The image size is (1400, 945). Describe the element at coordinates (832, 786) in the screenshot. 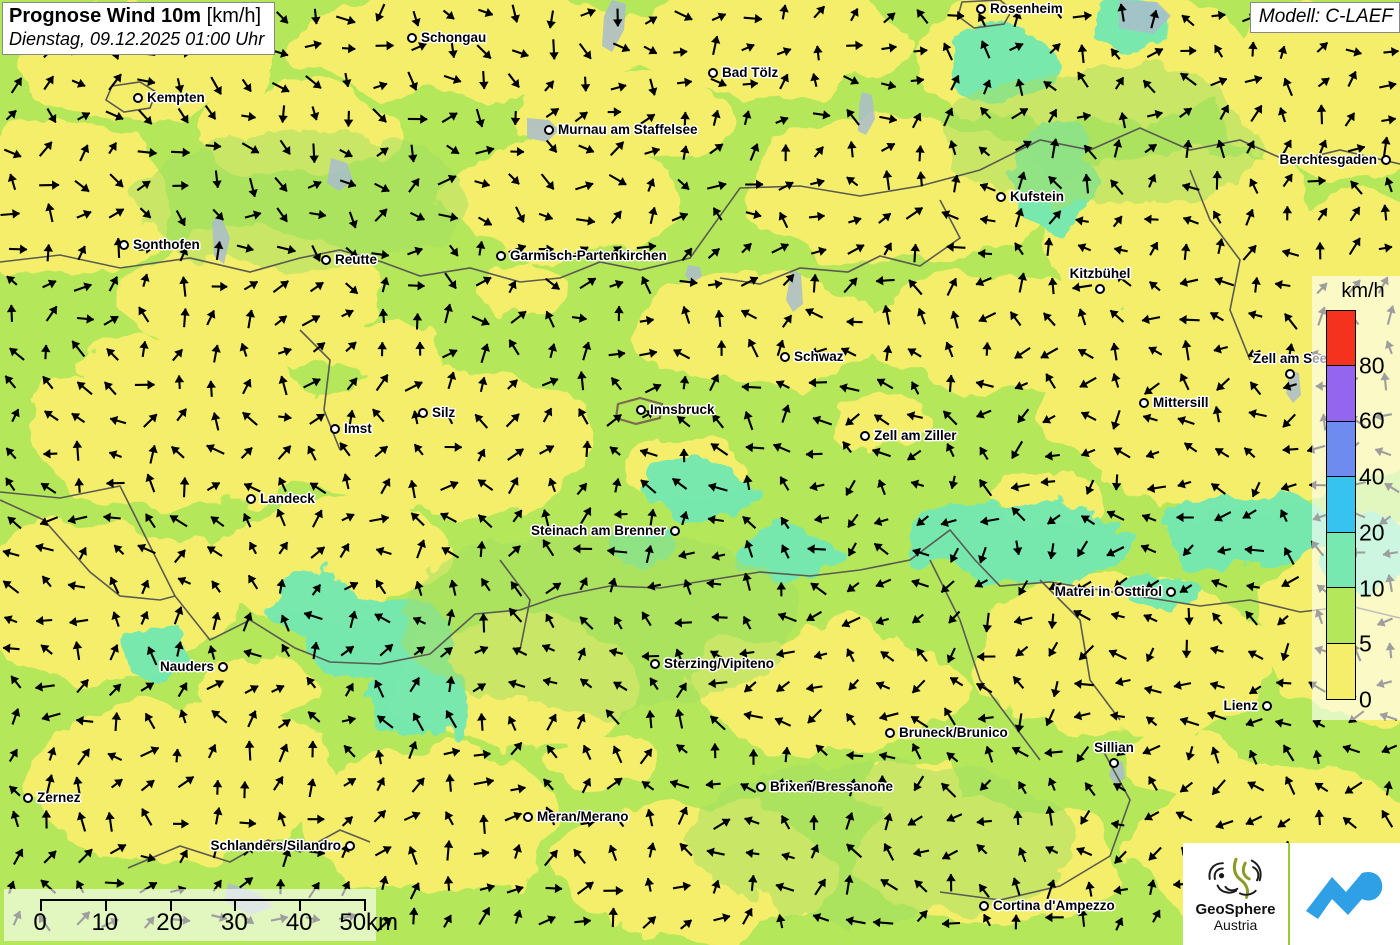

I see `city-label: Brixen/Bressanone` at that location.